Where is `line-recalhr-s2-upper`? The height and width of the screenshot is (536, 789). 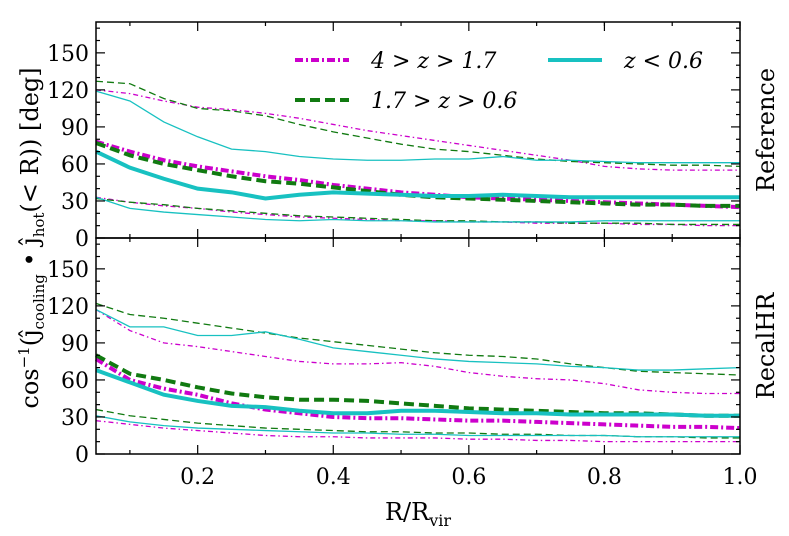
line-recalhr-s2-upper is located at coordinates (418, 340).